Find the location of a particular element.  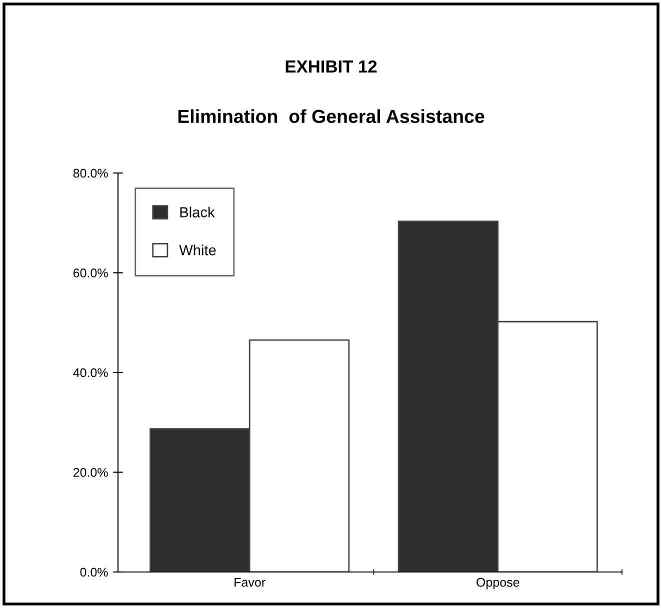

y-tick-label: 80.0% is located at coordinates (90, 173).